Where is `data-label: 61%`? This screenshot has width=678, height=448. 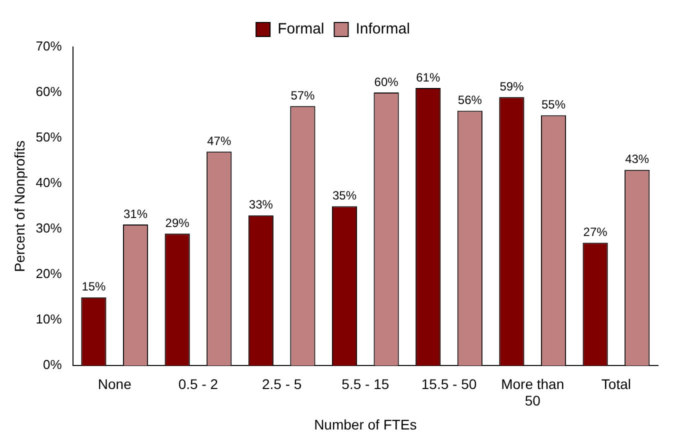
data-label: 61% is located at coordinates (428, 77).